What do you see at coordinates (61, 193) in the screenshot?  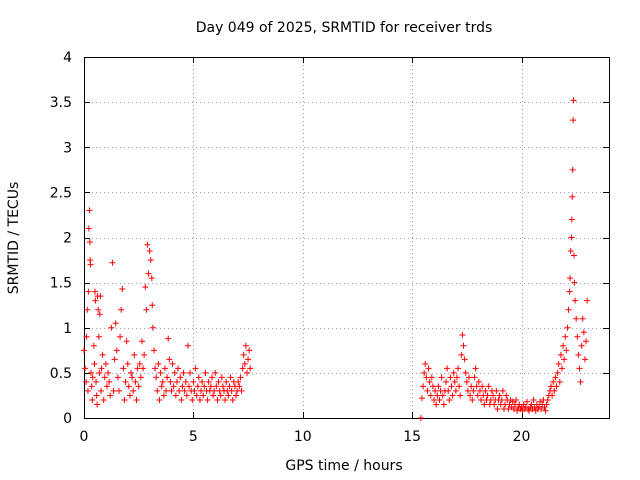 I see `y-tick-label: 2.5` at bounding box center [61, 193].